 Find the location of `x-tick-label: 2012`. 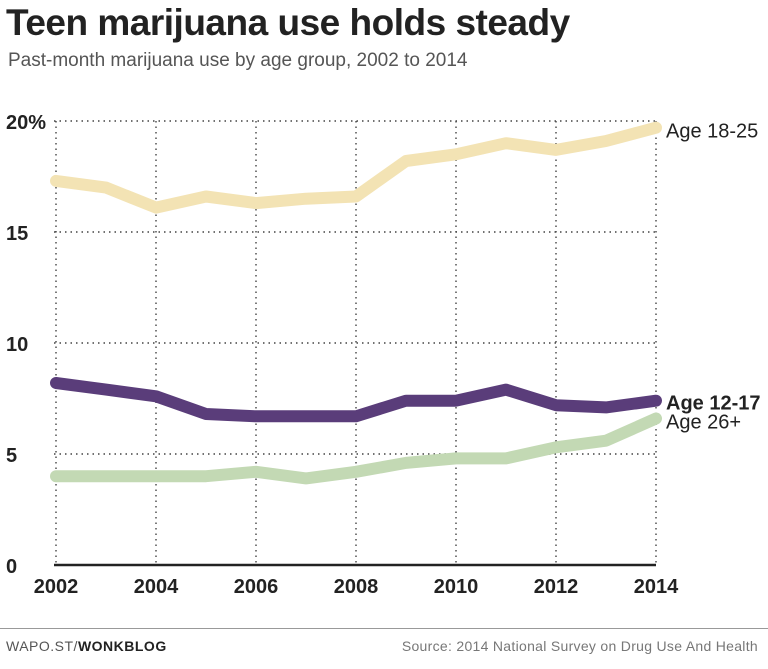

x-tick-label: 2012 is located at coordinates (556, 587).